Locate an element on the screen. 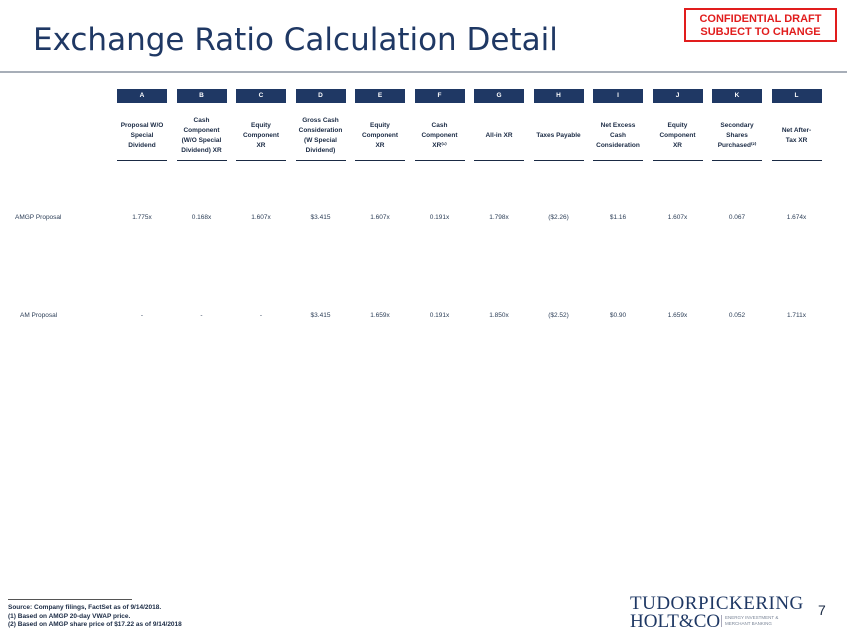 The image size is (847, 635). logo-line-2: HOLT&CO is located at coordinates (675, 621).